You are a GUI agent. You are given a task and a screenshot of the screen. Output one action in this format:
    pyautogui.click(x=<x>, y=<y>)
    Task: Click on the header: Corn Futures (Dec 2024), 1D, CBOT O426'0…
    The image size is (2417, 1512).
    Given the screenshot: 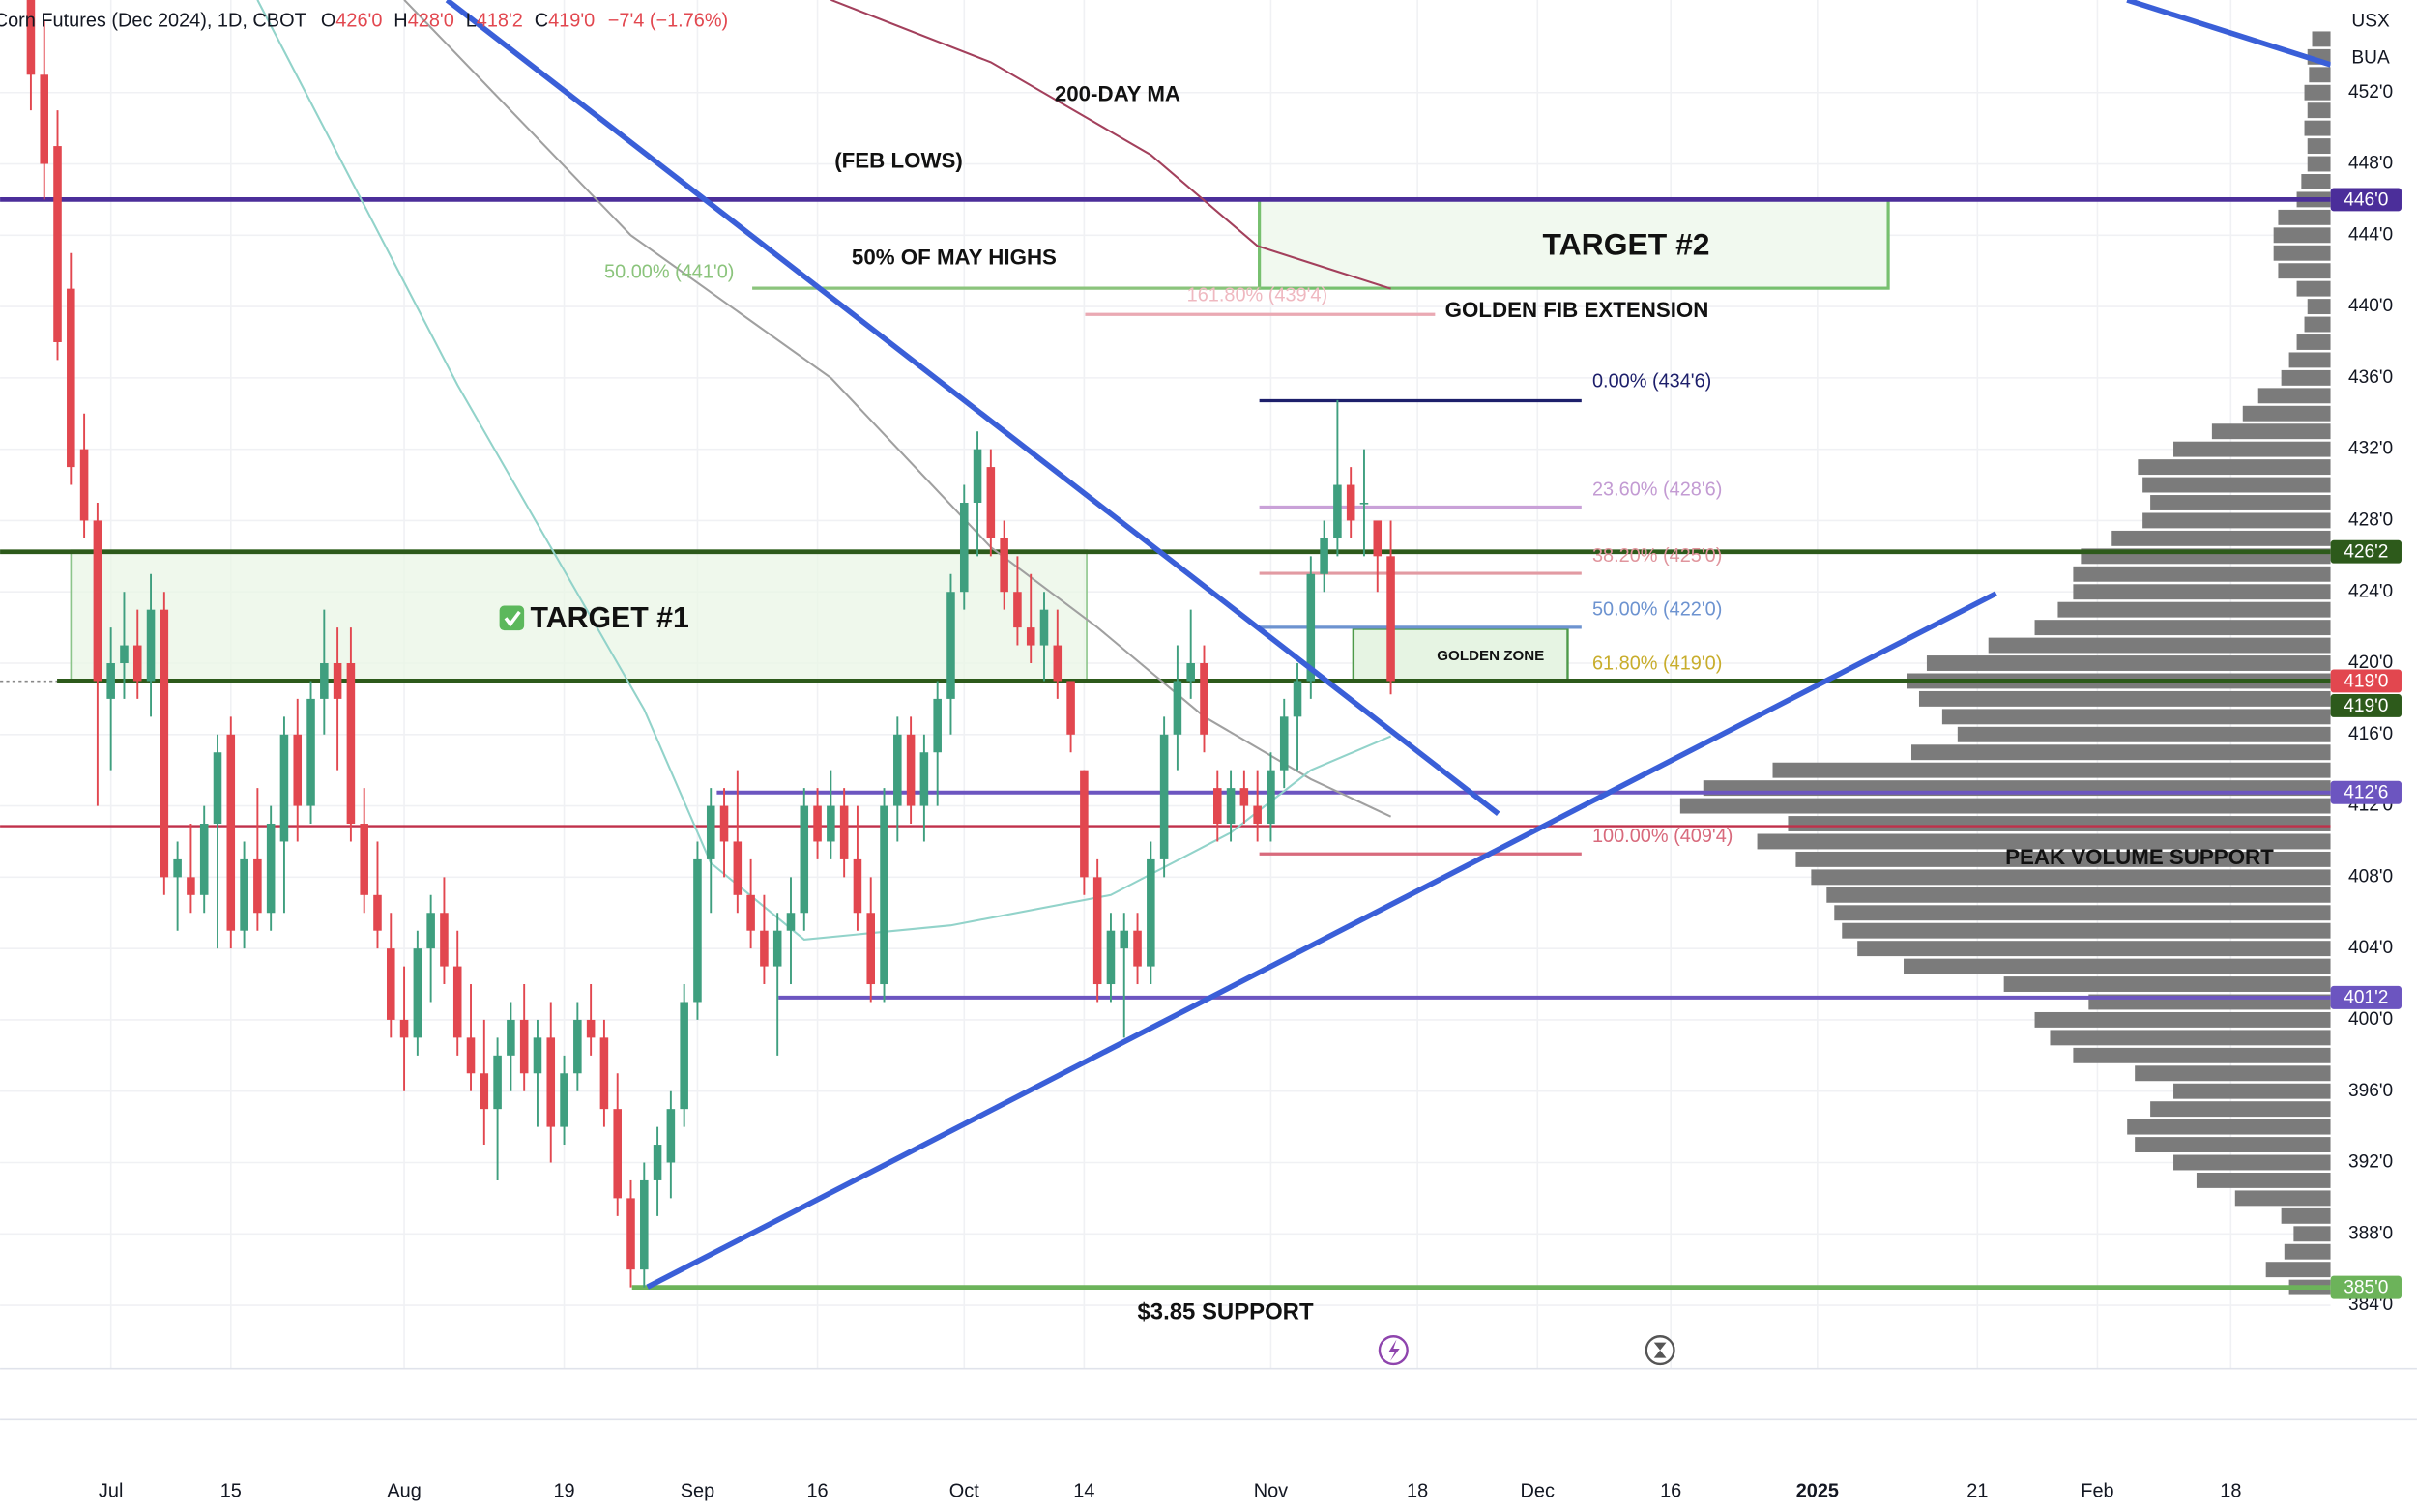 What is the action you would take?
    pyautogui.click(x=364, y=21)
    